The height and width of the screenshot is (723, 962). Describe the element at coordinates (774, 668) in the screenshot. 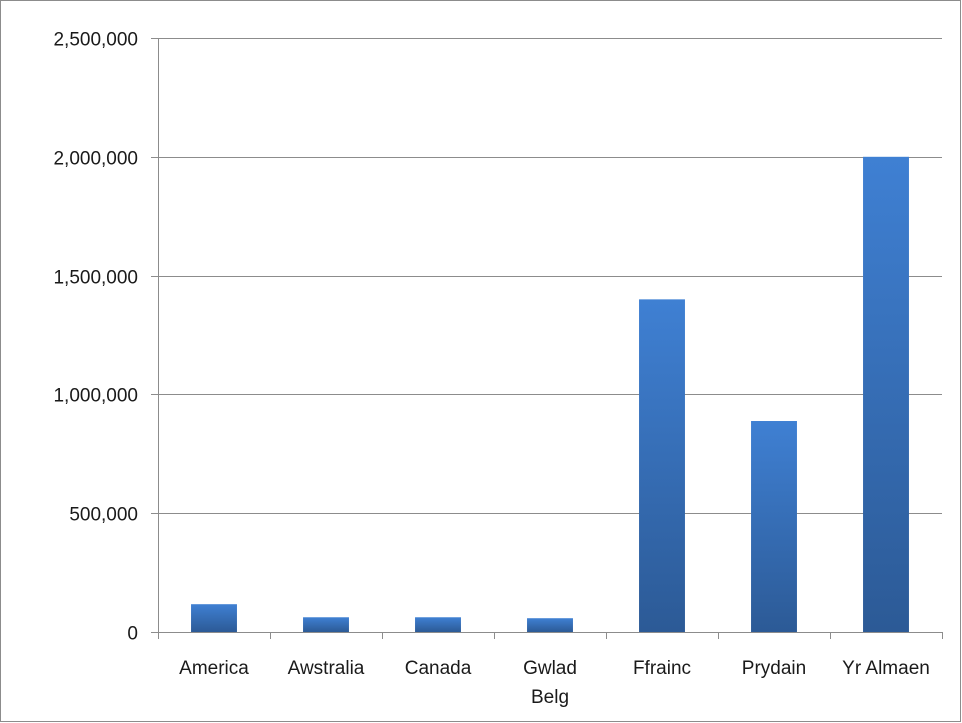

I see `x-tick-label: Prydain` at that location.